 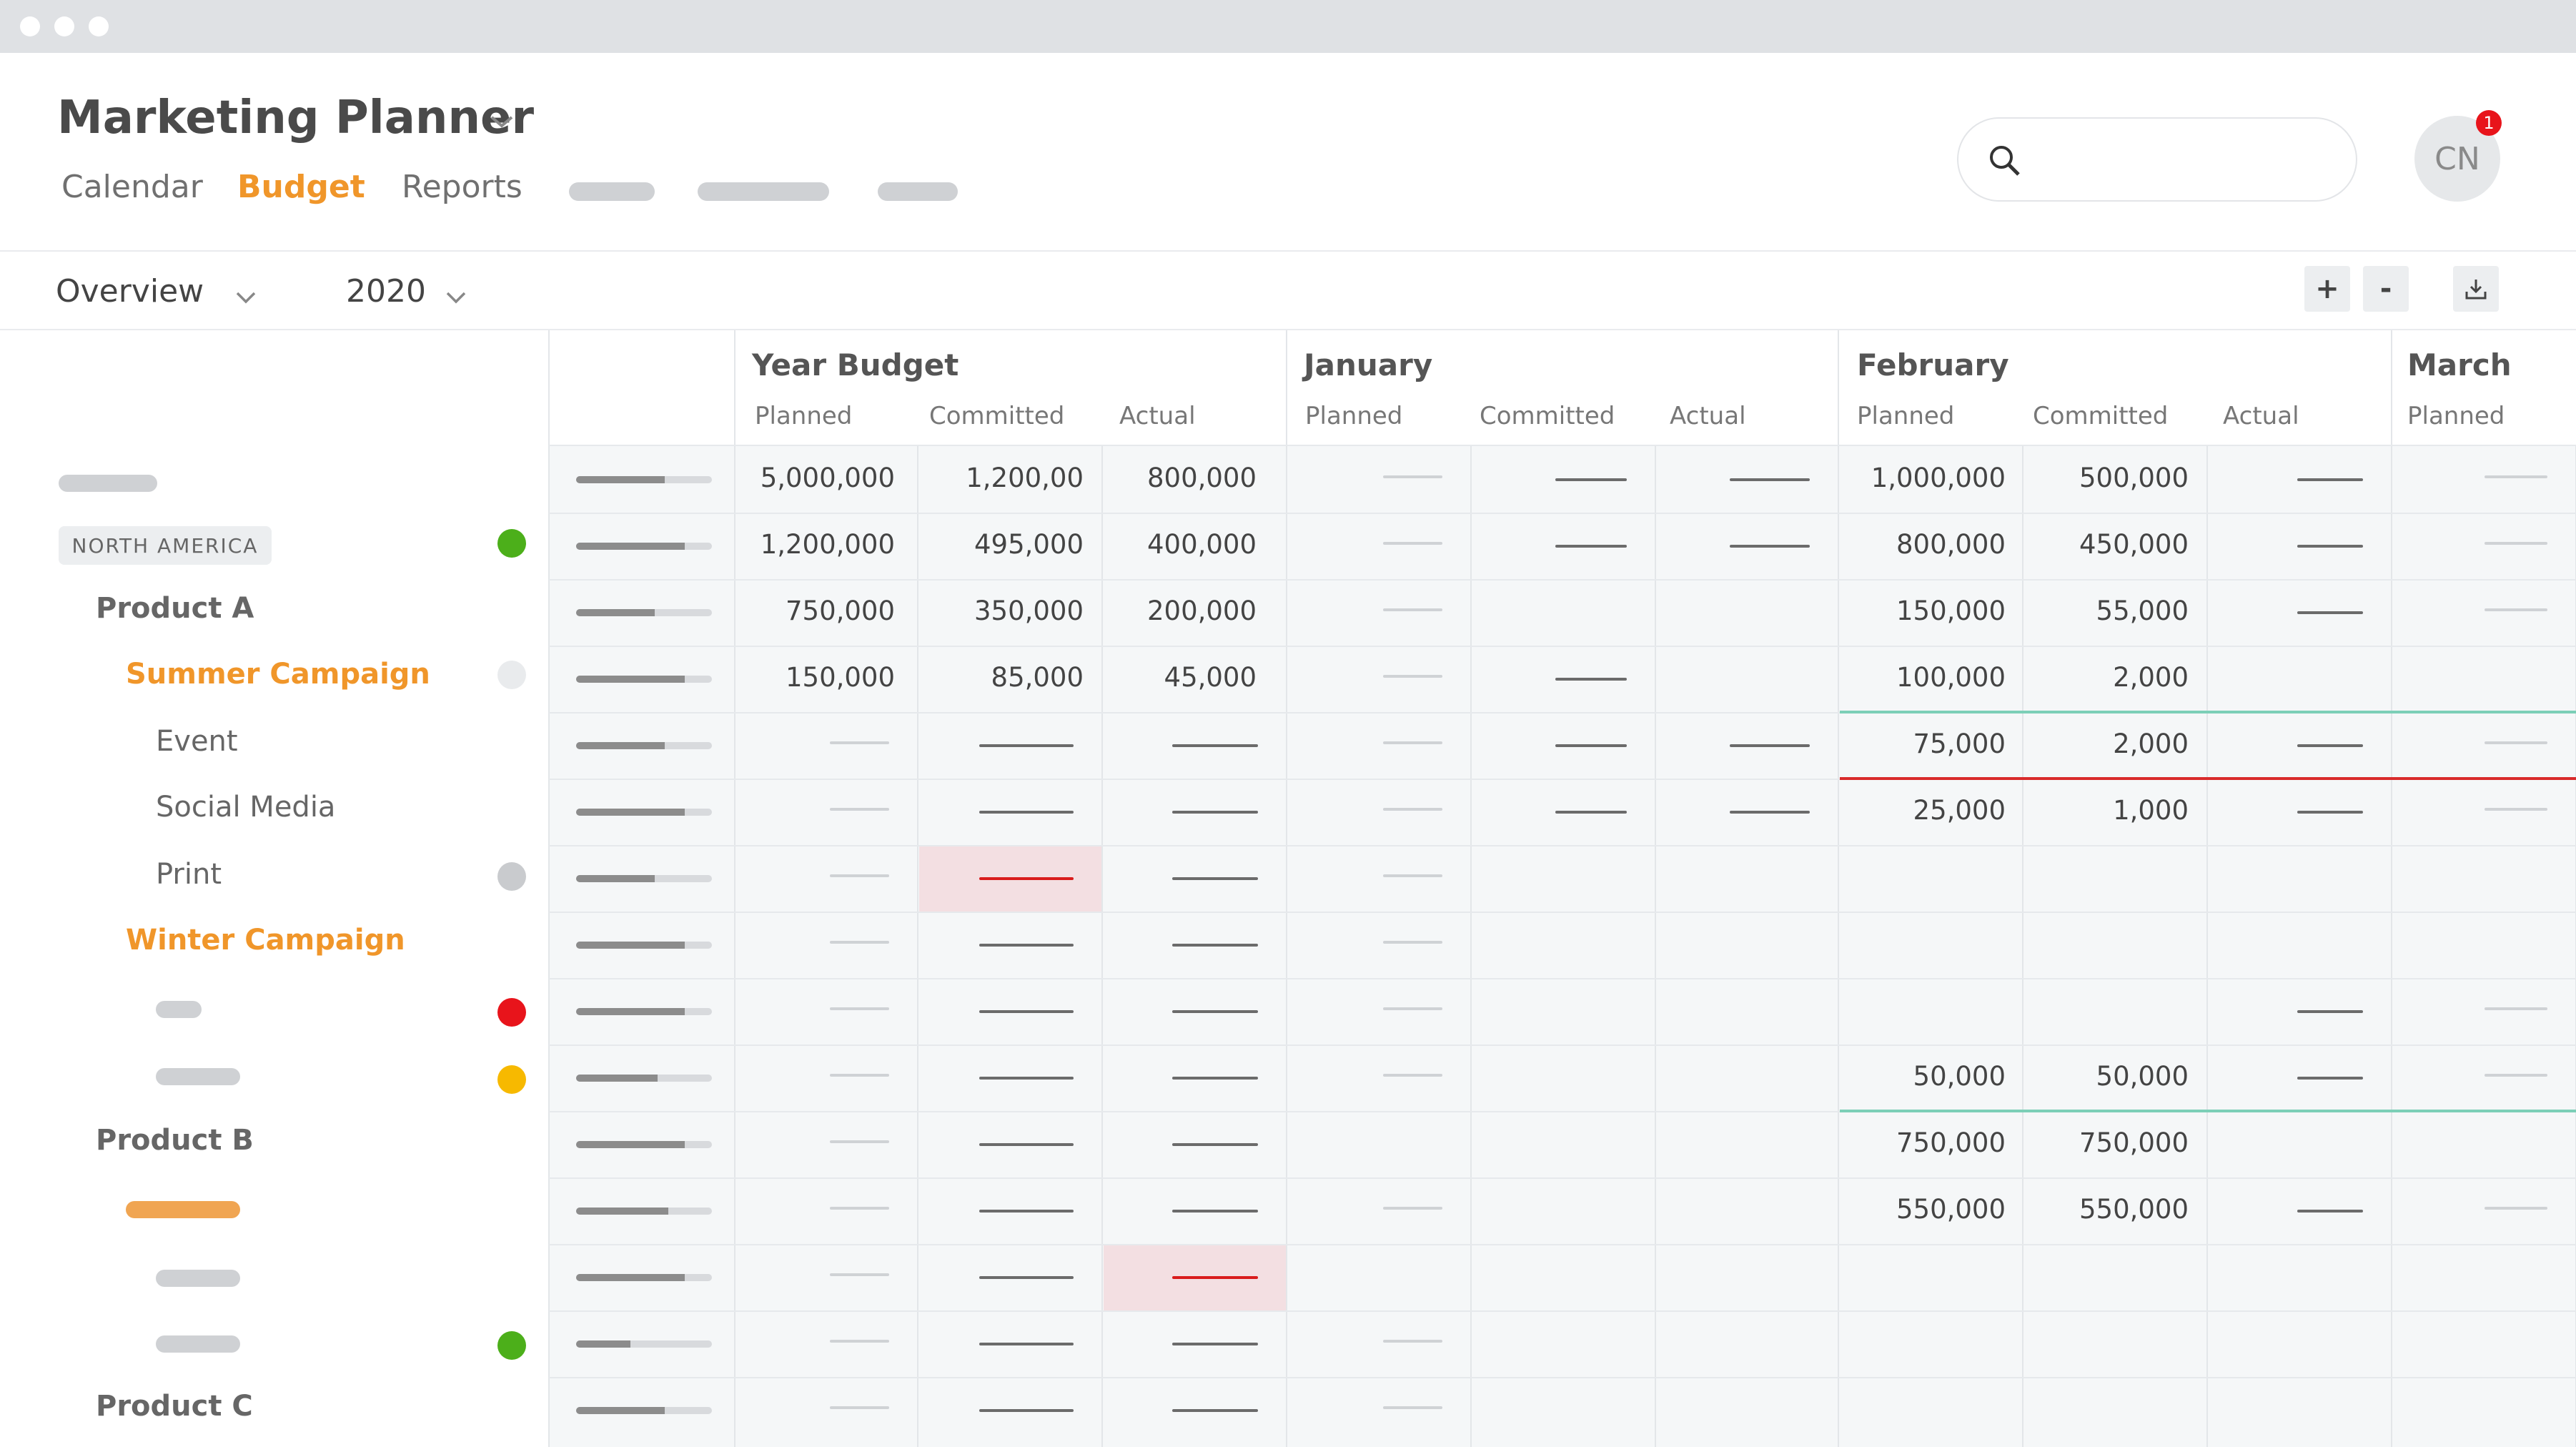 I want to click on tab-calendar: Calendar, so click(x=132, y=187).